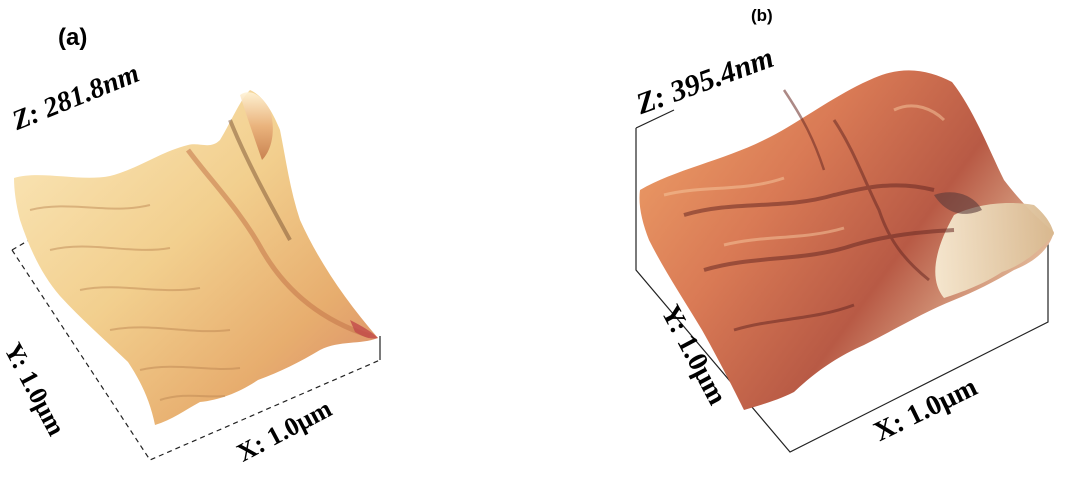 The height and width of the screenshot is (480, 1069). I want to click on dark-spot-b, so click(958, 203).